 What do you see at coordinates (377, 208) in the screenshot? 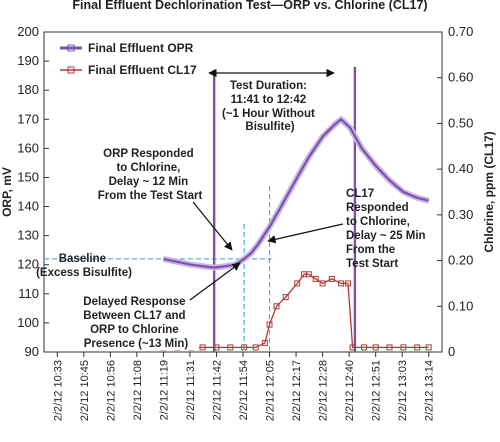
I see `cl17-response-line: Responded` at bounding box center [377, 208].